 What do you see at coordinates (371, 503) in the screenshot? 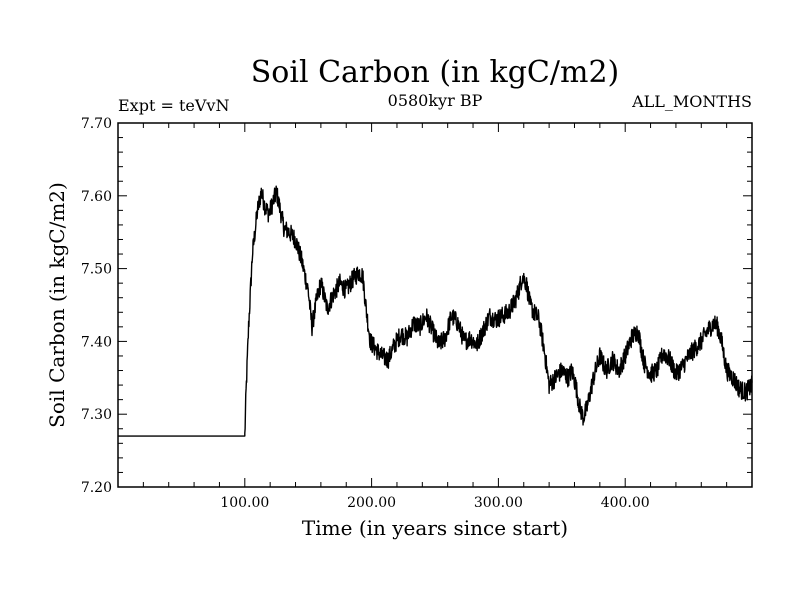
I see `x-tick-label: 200.00` at bounding box center [371, 503].